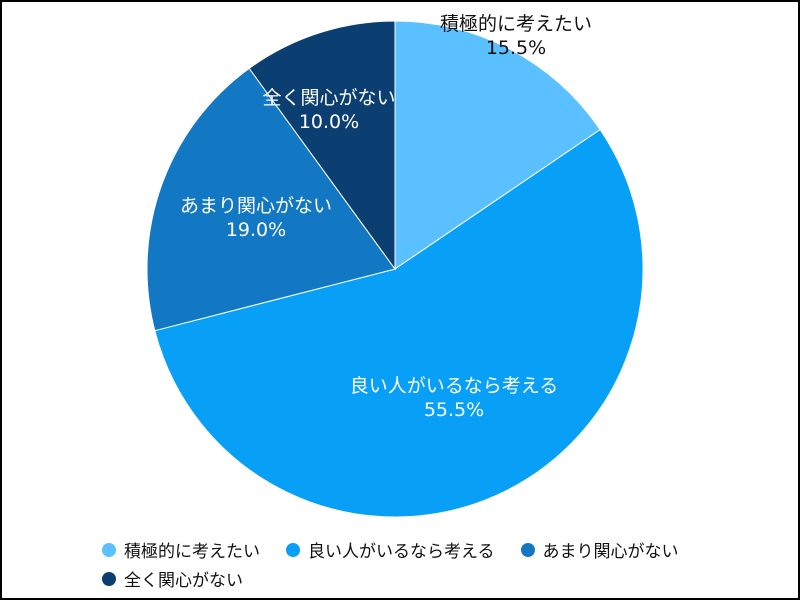 The height and width of the screenshot is (600, 800). I want to click on legend-item-3: あまり関心がない, so click(599, 549).